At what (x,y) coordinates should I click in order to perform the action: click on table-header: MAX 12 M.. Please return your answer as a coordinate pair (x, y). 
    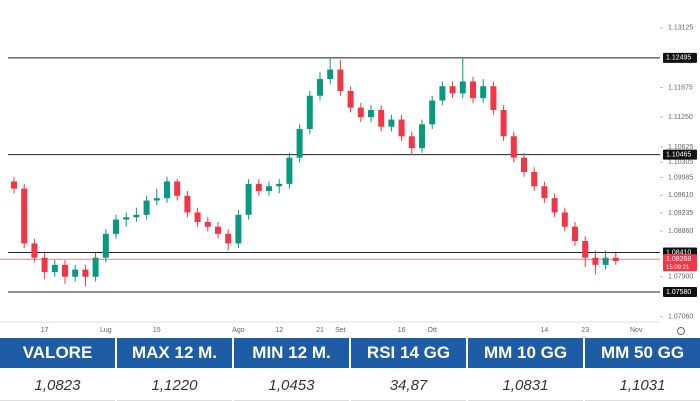
    Looking at the image, I should click on (174, 353).